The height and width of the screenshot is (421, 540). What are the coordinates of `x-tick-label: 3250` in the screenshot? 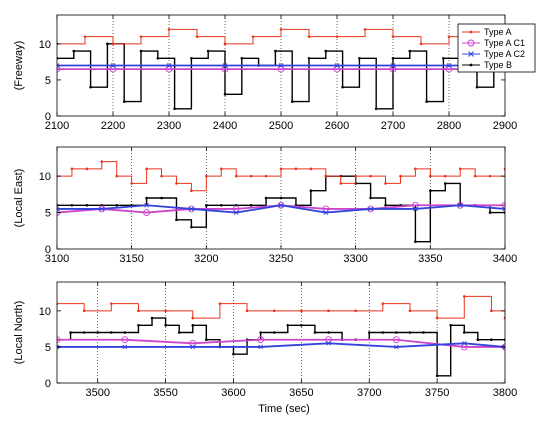 It's located at (281, 259).